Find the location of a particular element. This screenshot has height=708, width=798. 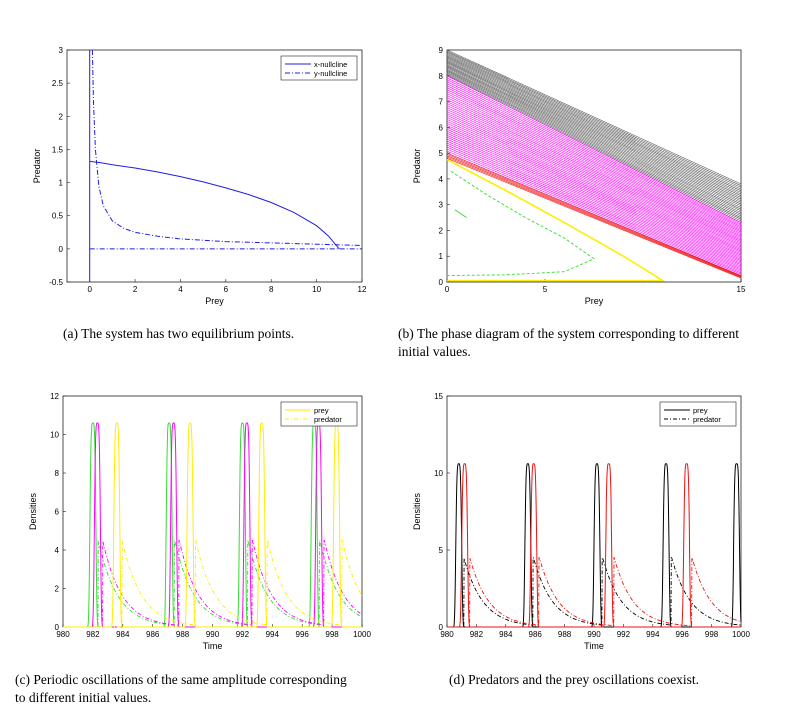

chart-a-ytick-label: 1.5 is located at coordinates (58, 149).